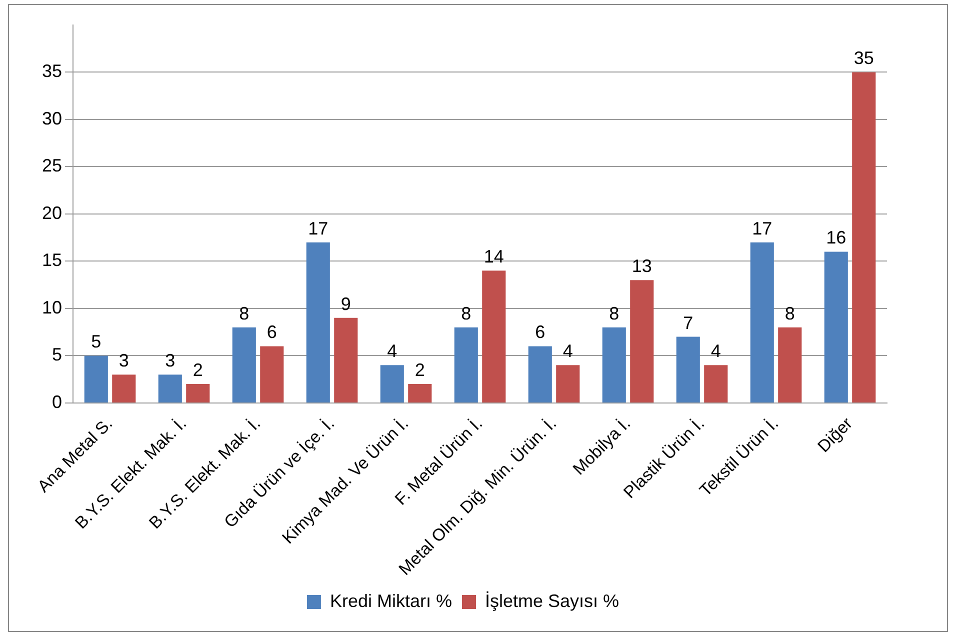  What do you see at coordinates (642, 266) in the screenshot?
I see `data-label: 13` at bounding box center [642, 266].